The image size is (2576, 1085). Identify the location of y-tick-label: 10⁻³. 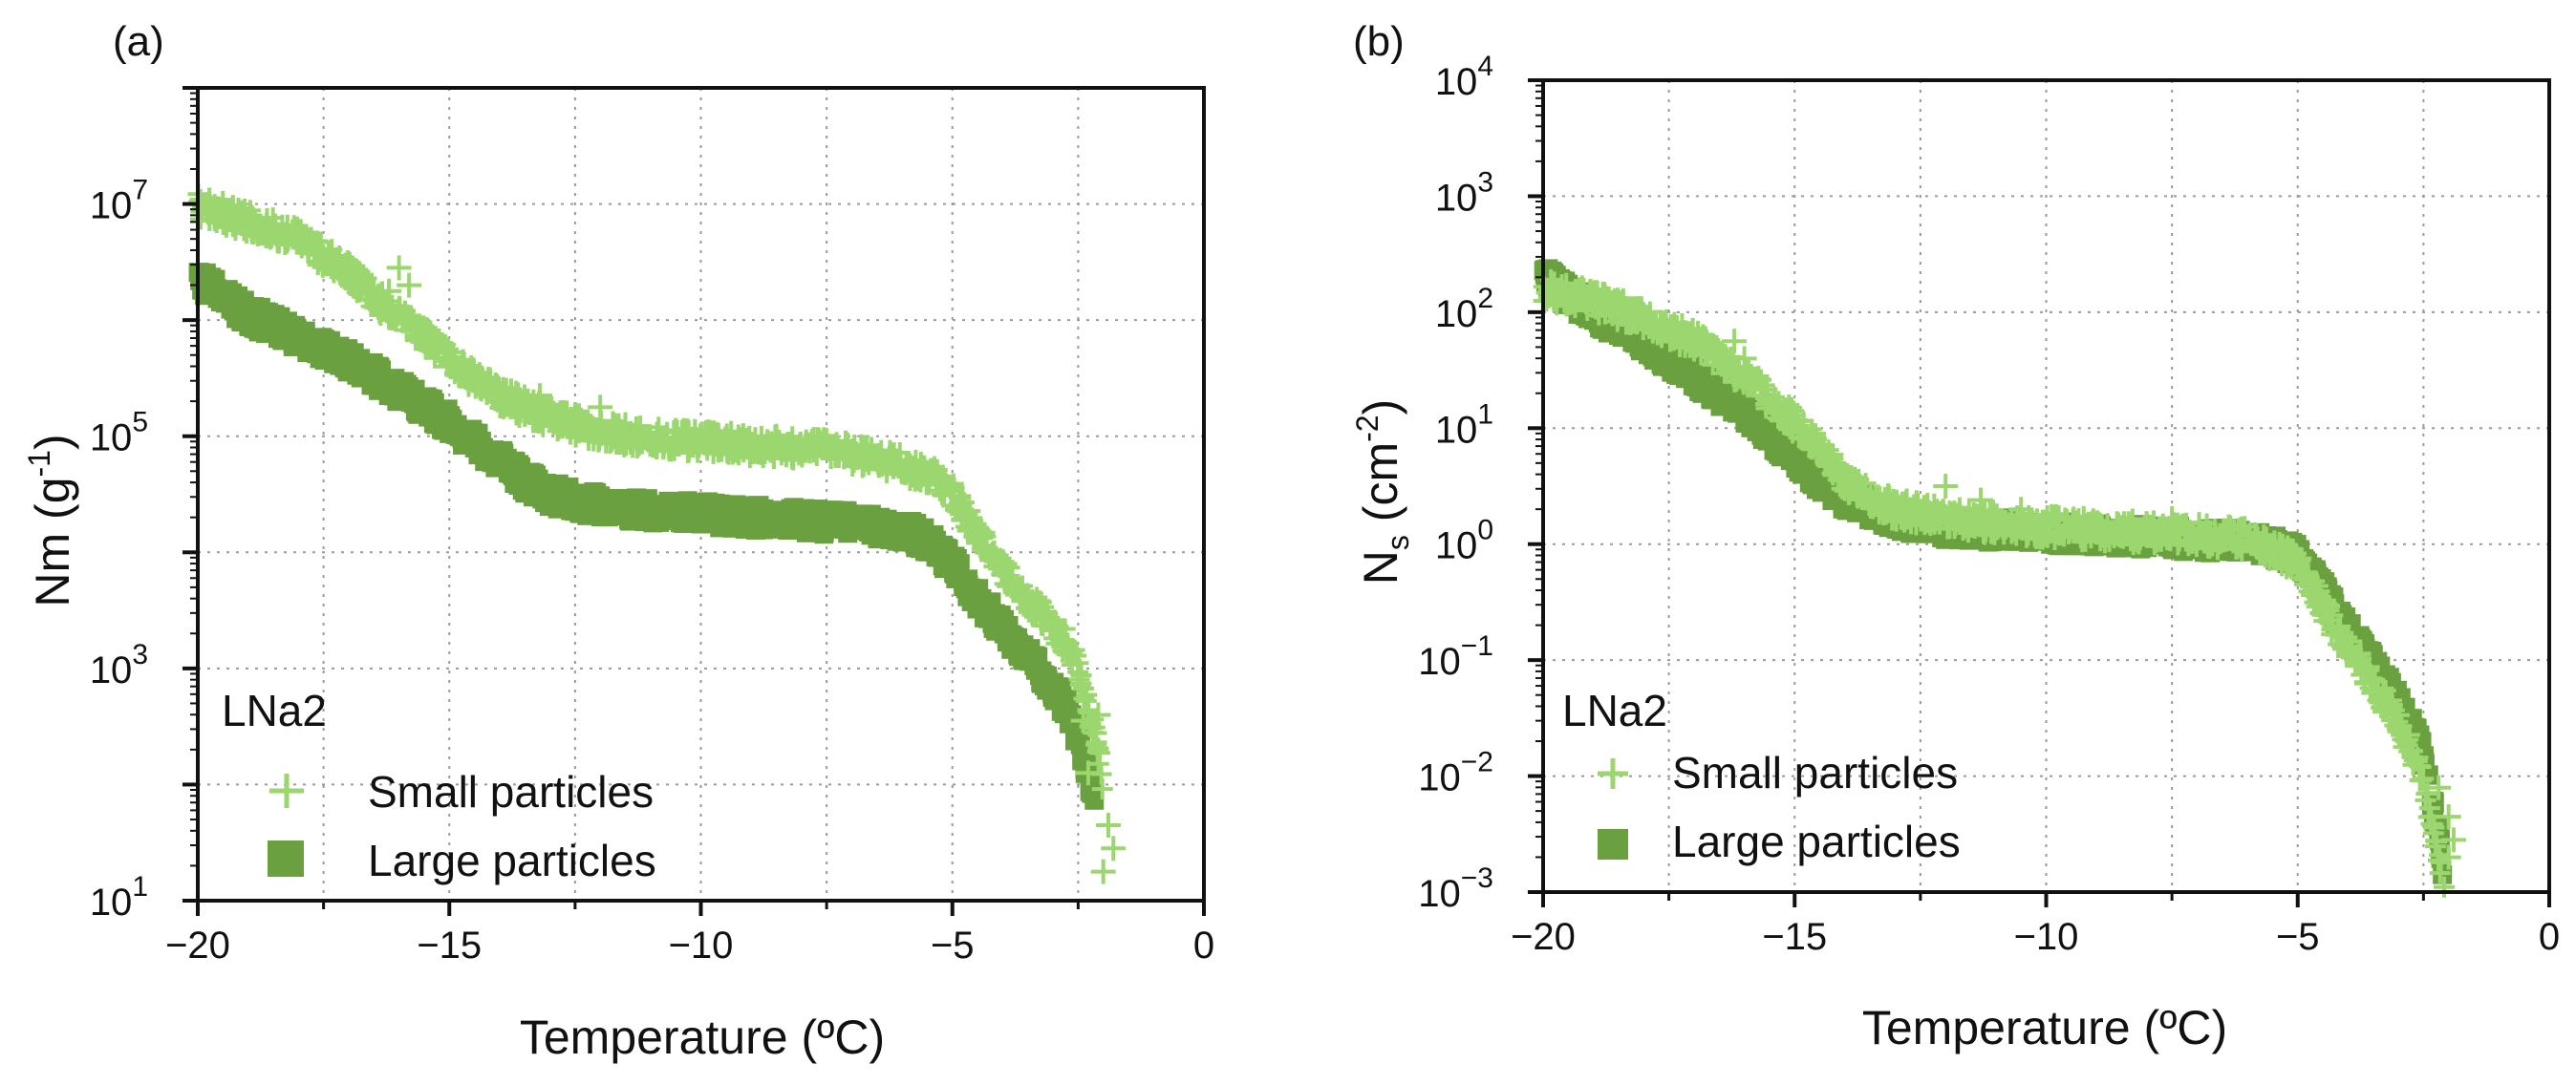
(1455, 888).